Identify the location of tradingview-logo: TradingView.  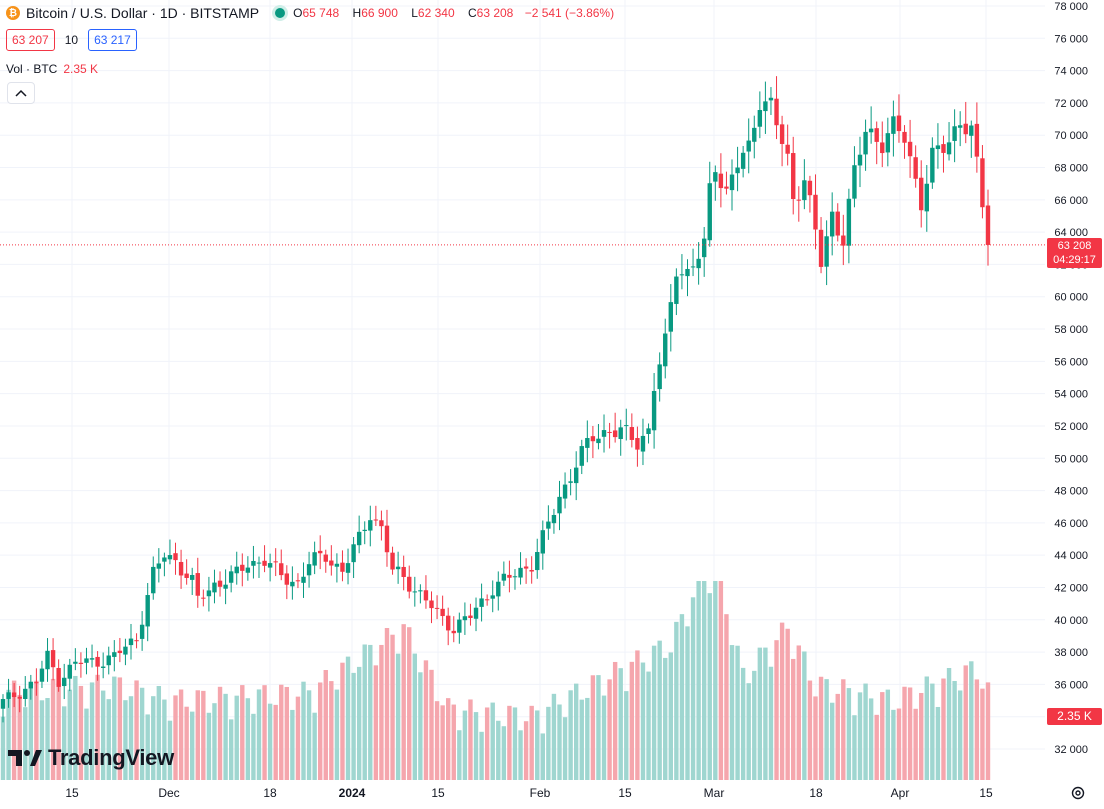
(91, 758).